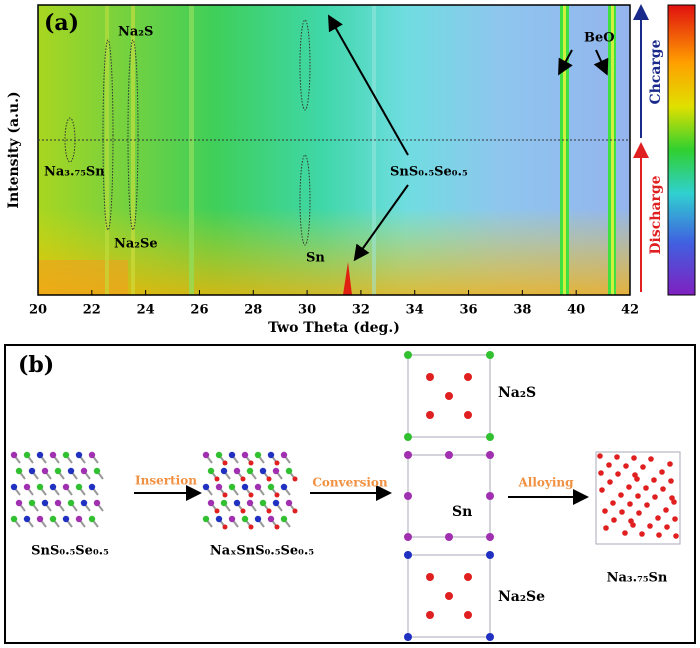 The width and height of the screenshot is (700, 648). What do you see at coordinates (38, 310) in the screenshot?
I see `x-tick-label: 20` at bounding box center [38, 310].